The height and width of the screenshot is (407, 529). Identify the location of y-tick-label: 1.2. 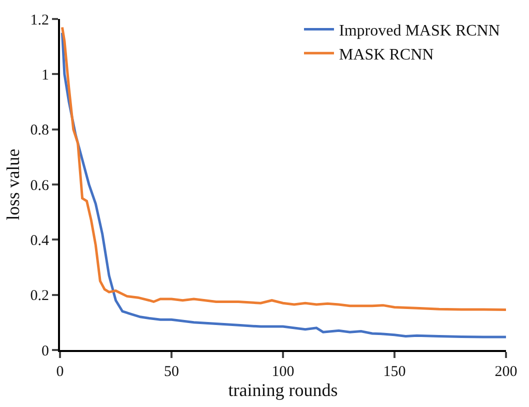
(39, 20).